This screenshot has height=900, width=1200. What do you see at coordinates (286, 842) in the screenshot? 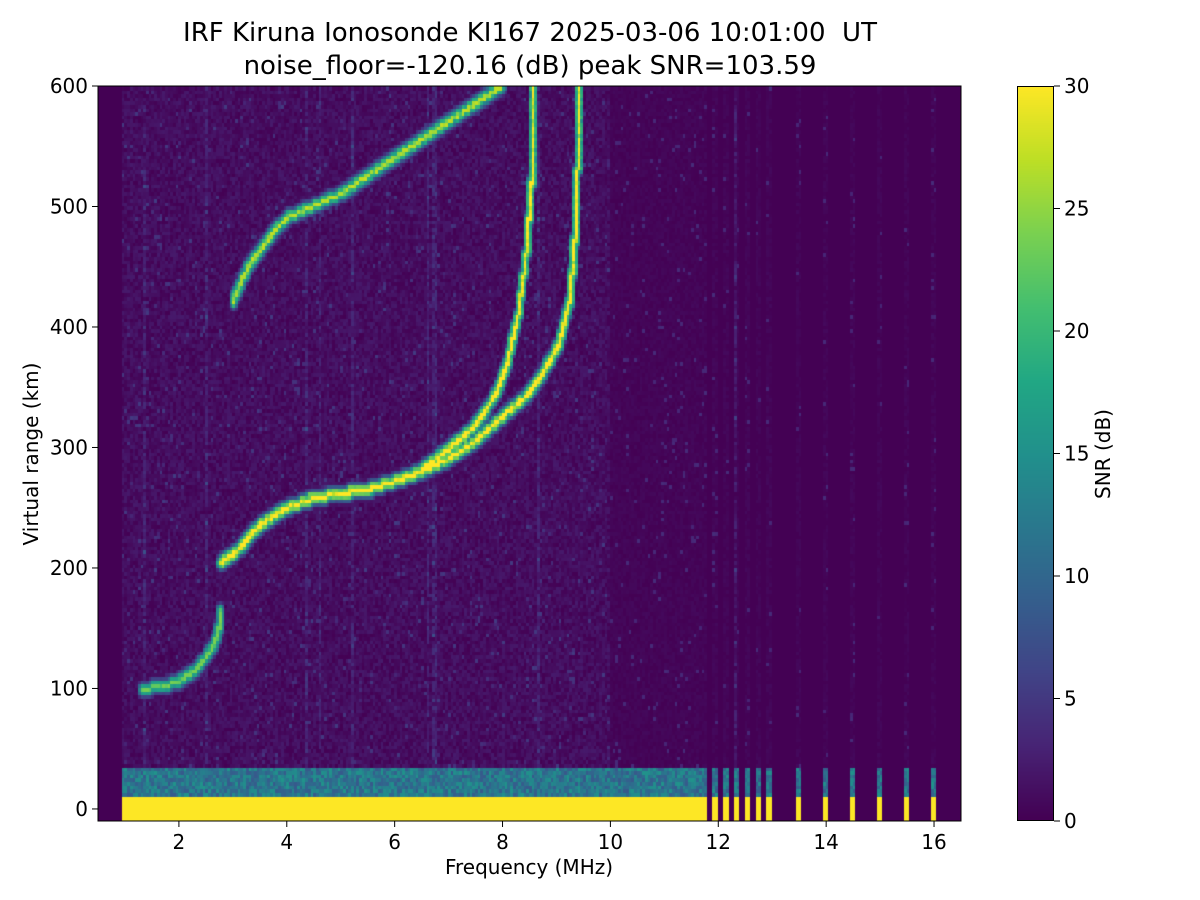
I see `x-tick-label: 4` at bounding box center [286, 842].